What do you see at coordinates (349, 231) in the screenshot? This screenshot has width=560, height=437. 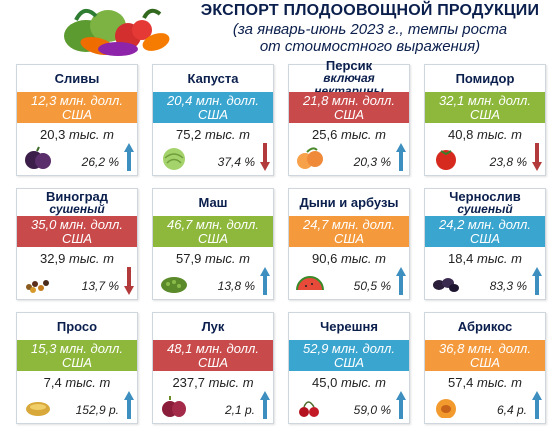 I see `export-value: 24,7 млн. долл. США` at bounding box center [349, 231].